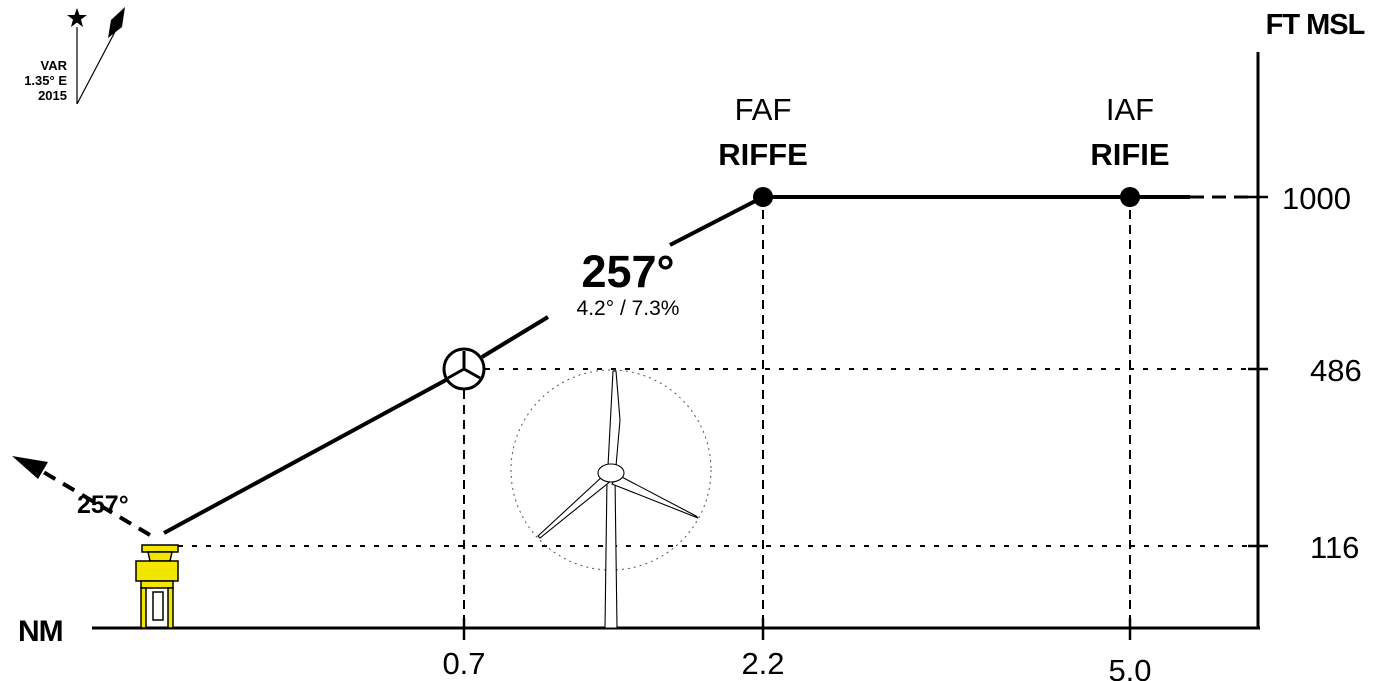 Image resolution: width=1389 pixels, height=681 pixels. Describe the element at coordinates (763, 154) in the screenshot. I see `faf-name-label: RIFFE` at that location.